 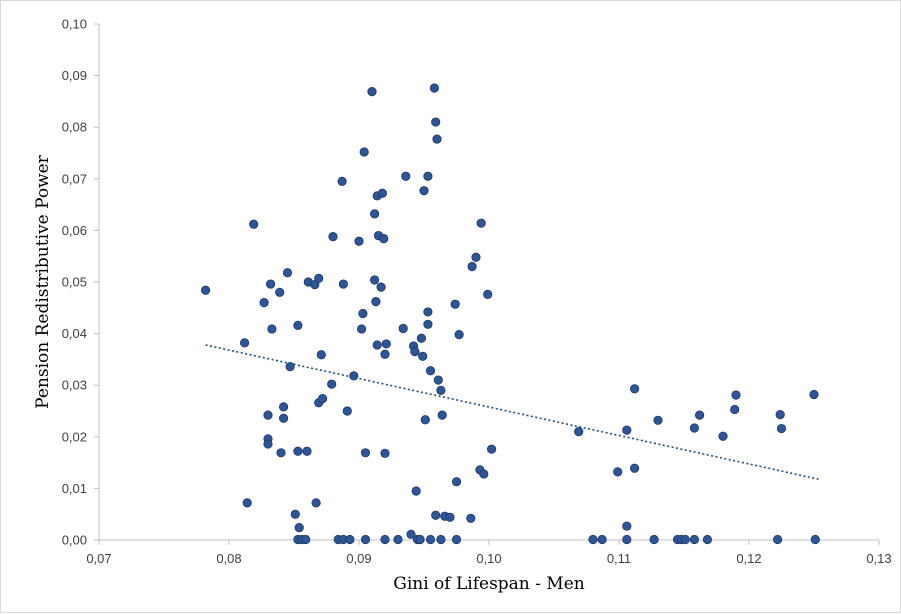 What do you see at coordinates (74, 333) in the screenshot?
I see `y-tick-label: 0,04` at bounding box center [74, 333].